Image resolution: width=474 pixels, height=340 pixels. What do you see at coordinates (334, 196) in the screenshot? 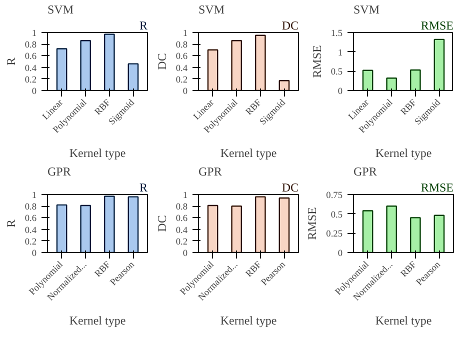
I see `y-tick-label: 0.75` at bounding box center [334, 196].